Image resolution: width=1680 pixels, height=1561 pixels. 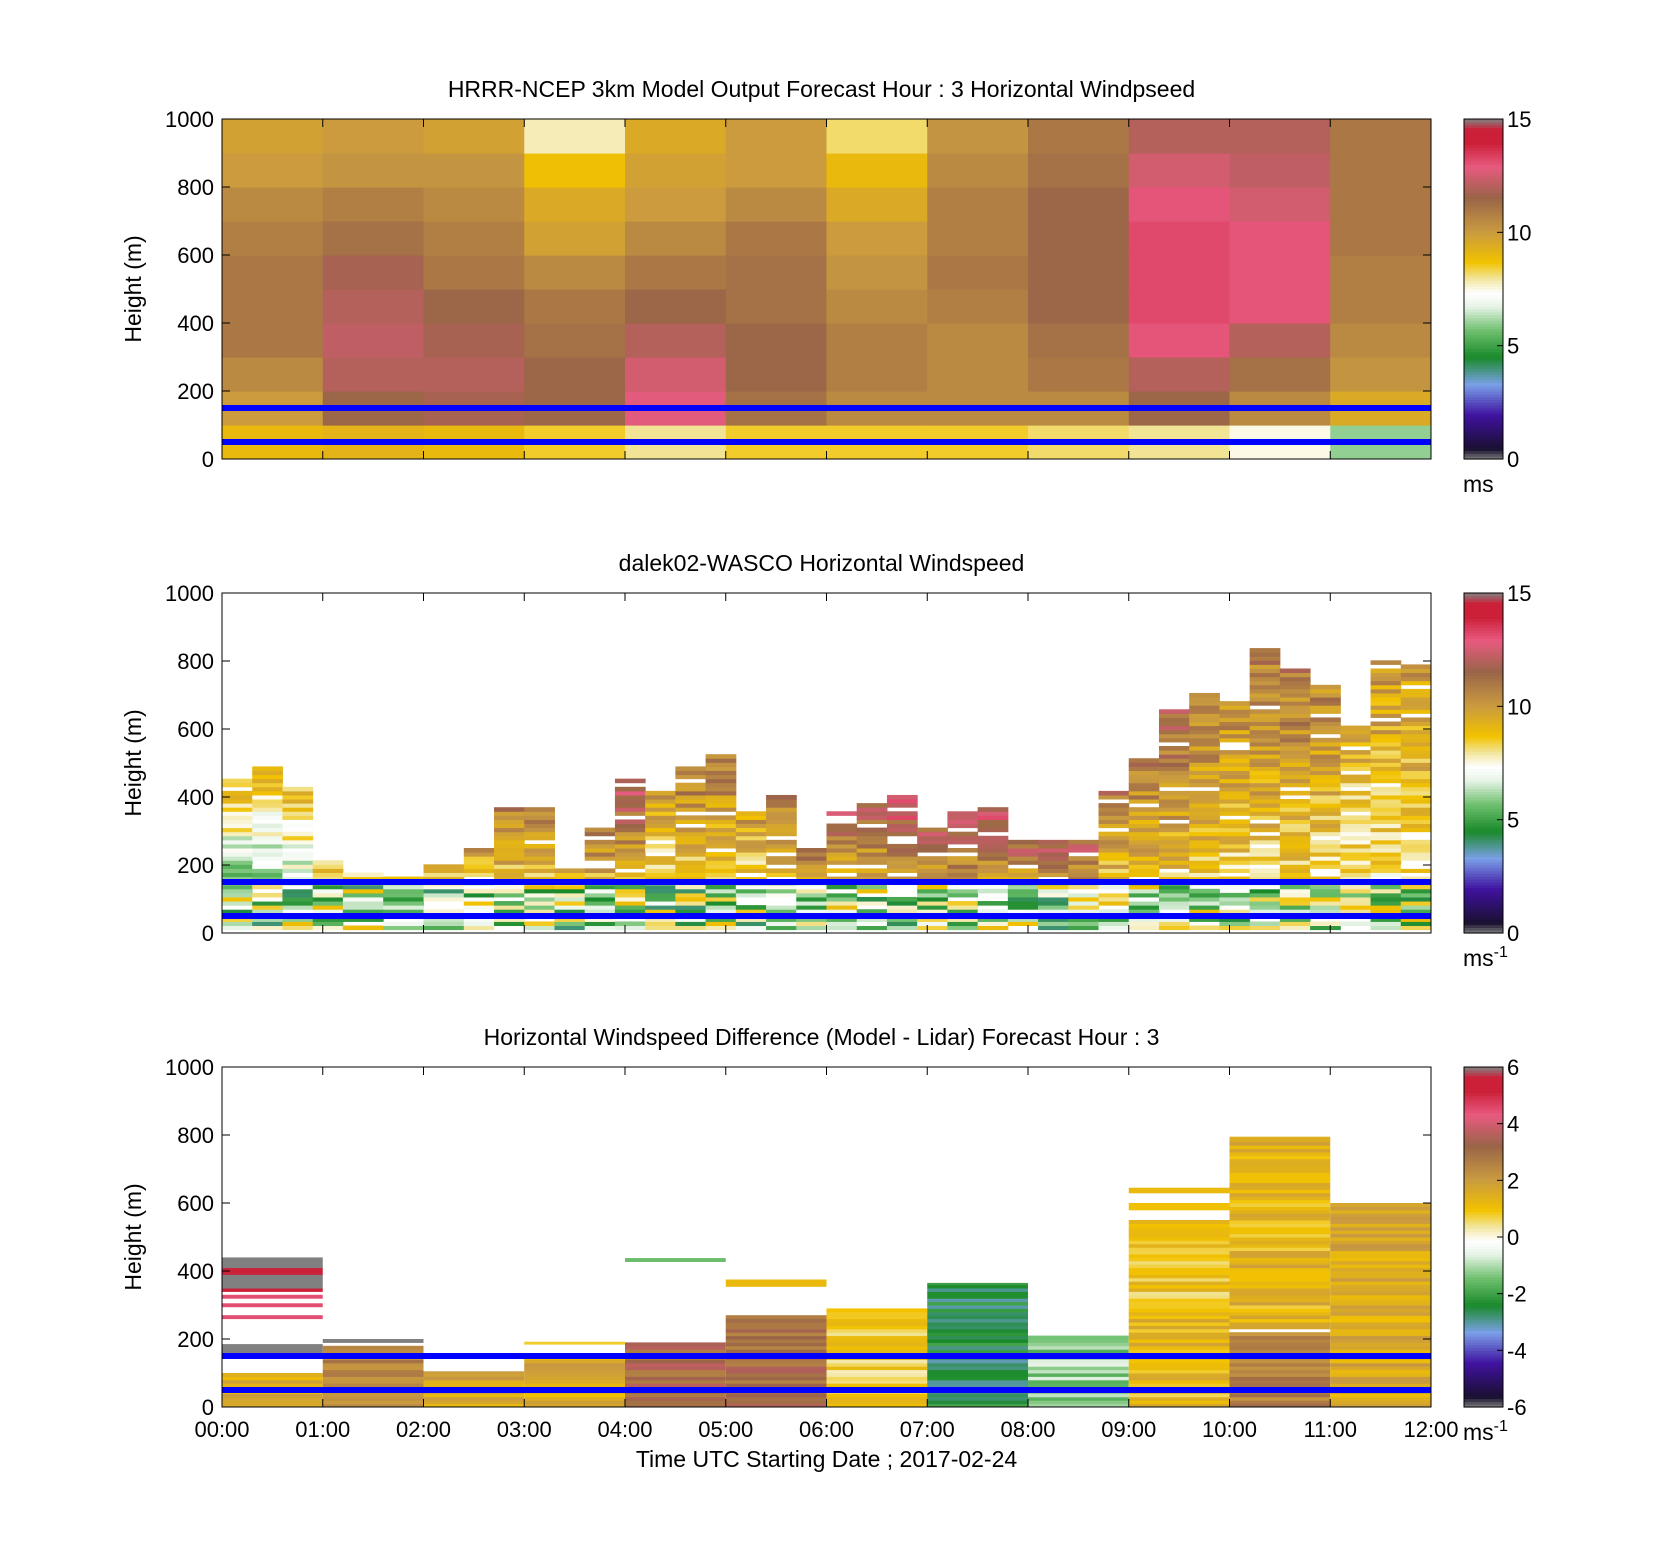 What do you see at coordinates (1128, 1429) in the screenshot?
I see `x-tick-label: 09:00` at bounding box center [1128, 1429].